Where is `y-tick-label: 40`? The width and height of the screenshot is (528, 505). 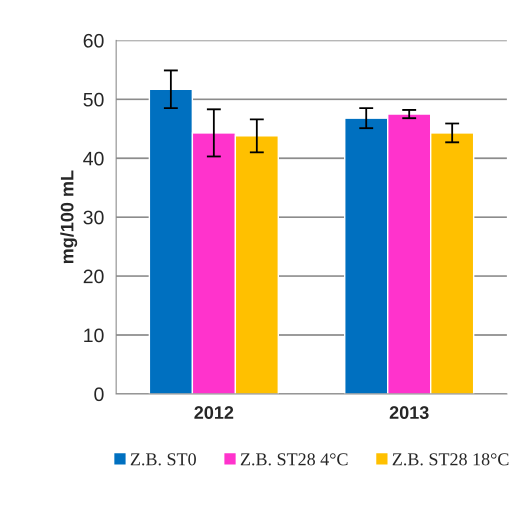 y-tick-label: 40 is located at coordinates (93, 159).